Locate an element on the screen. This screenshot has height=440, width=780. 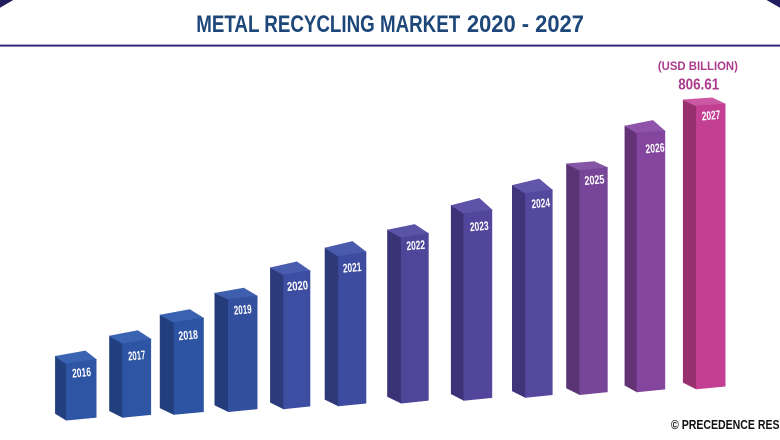
svg-text: 2018 is located at coordinates (188, 336).